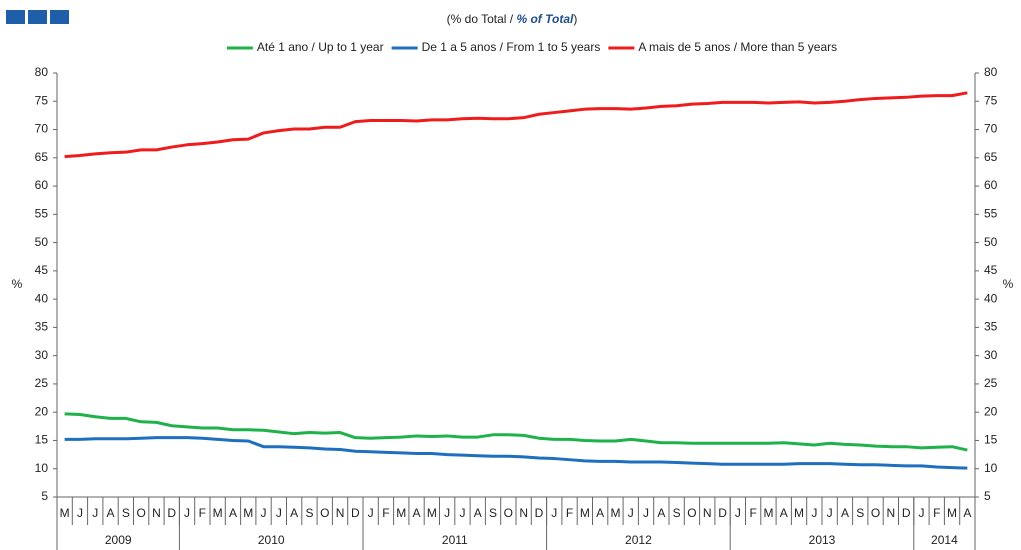 This screenshot has height=550, width=1021. I want to click on y-tick-label: 60, so click(42, 185).